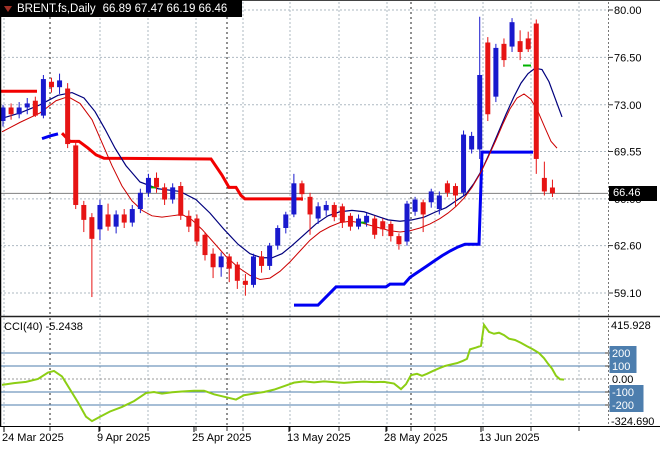  I want to click on chart-comment-bar: BRENT.fs,Daily 66.89 67.47 66.19 66.46, so click(121, 8).